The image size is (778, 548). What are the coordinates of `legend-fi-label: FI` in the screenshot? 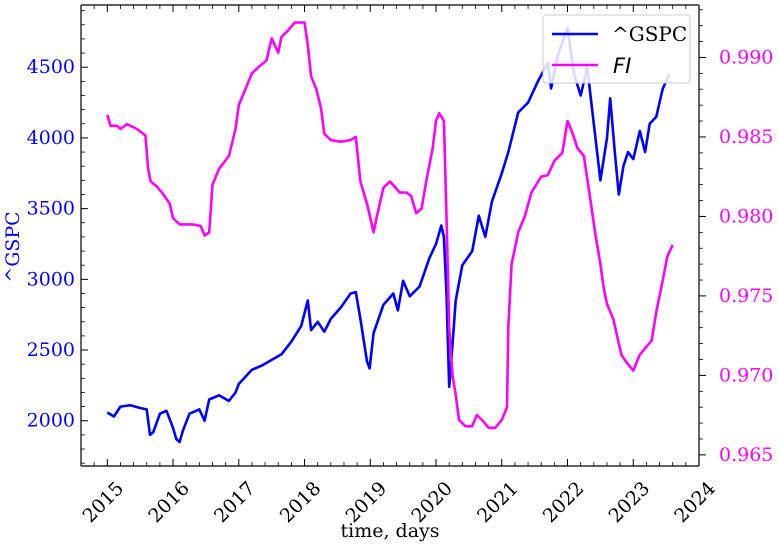 It's located at (622, 66).